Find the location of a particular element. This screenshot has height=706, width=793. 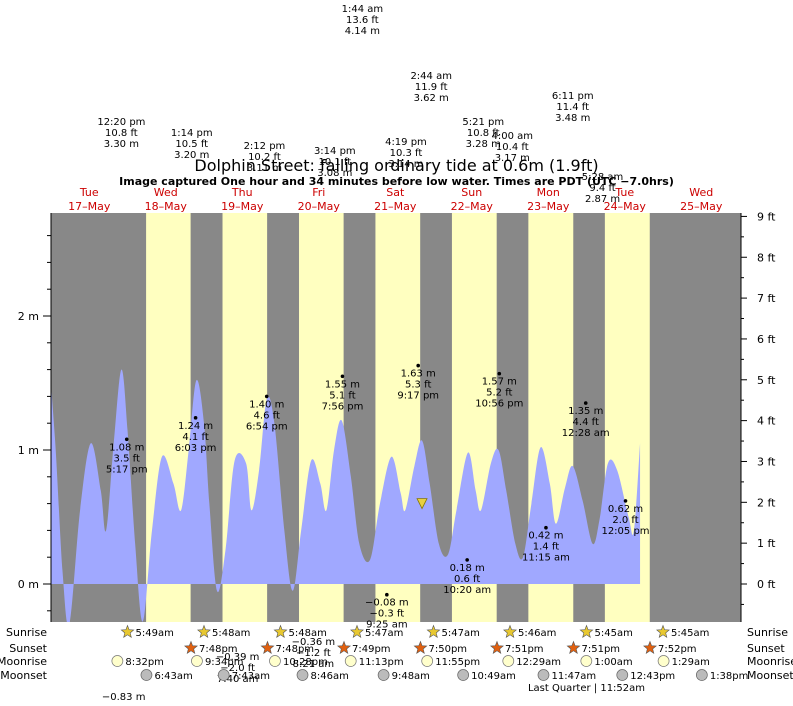

offchart-high-label: 3.30 m is located at coordinates (121, 144).